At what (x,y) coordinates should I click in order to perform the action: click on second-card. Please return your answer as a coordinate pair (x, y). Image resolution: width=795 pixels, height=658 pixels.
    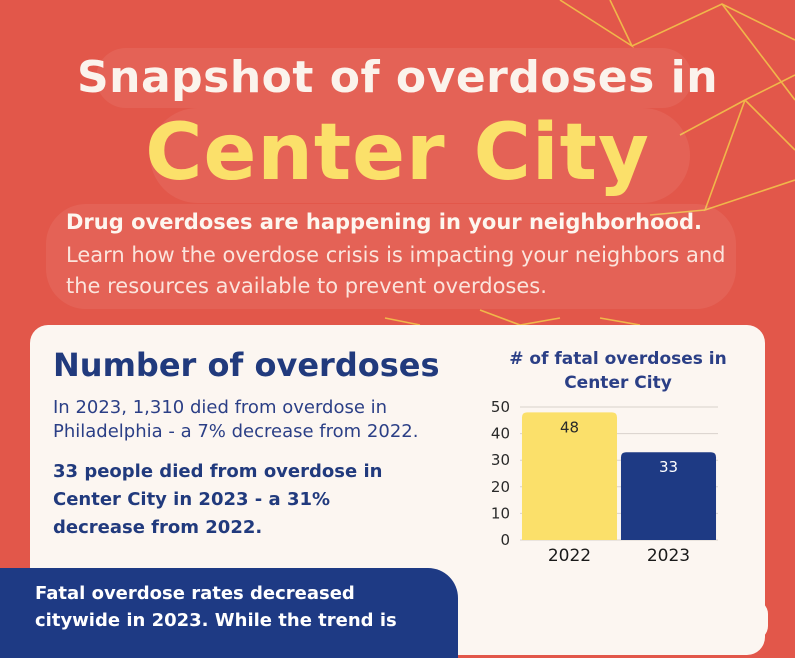
    Looking at the image, I should click on (638, 620).